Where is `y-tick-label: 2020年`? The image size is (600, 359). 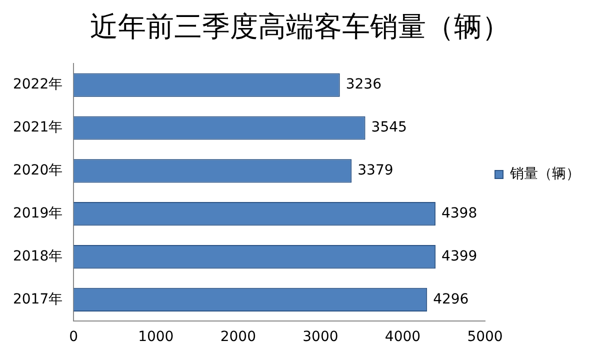
y-tick-label: 2020年 is located at coordinates (37, 170).